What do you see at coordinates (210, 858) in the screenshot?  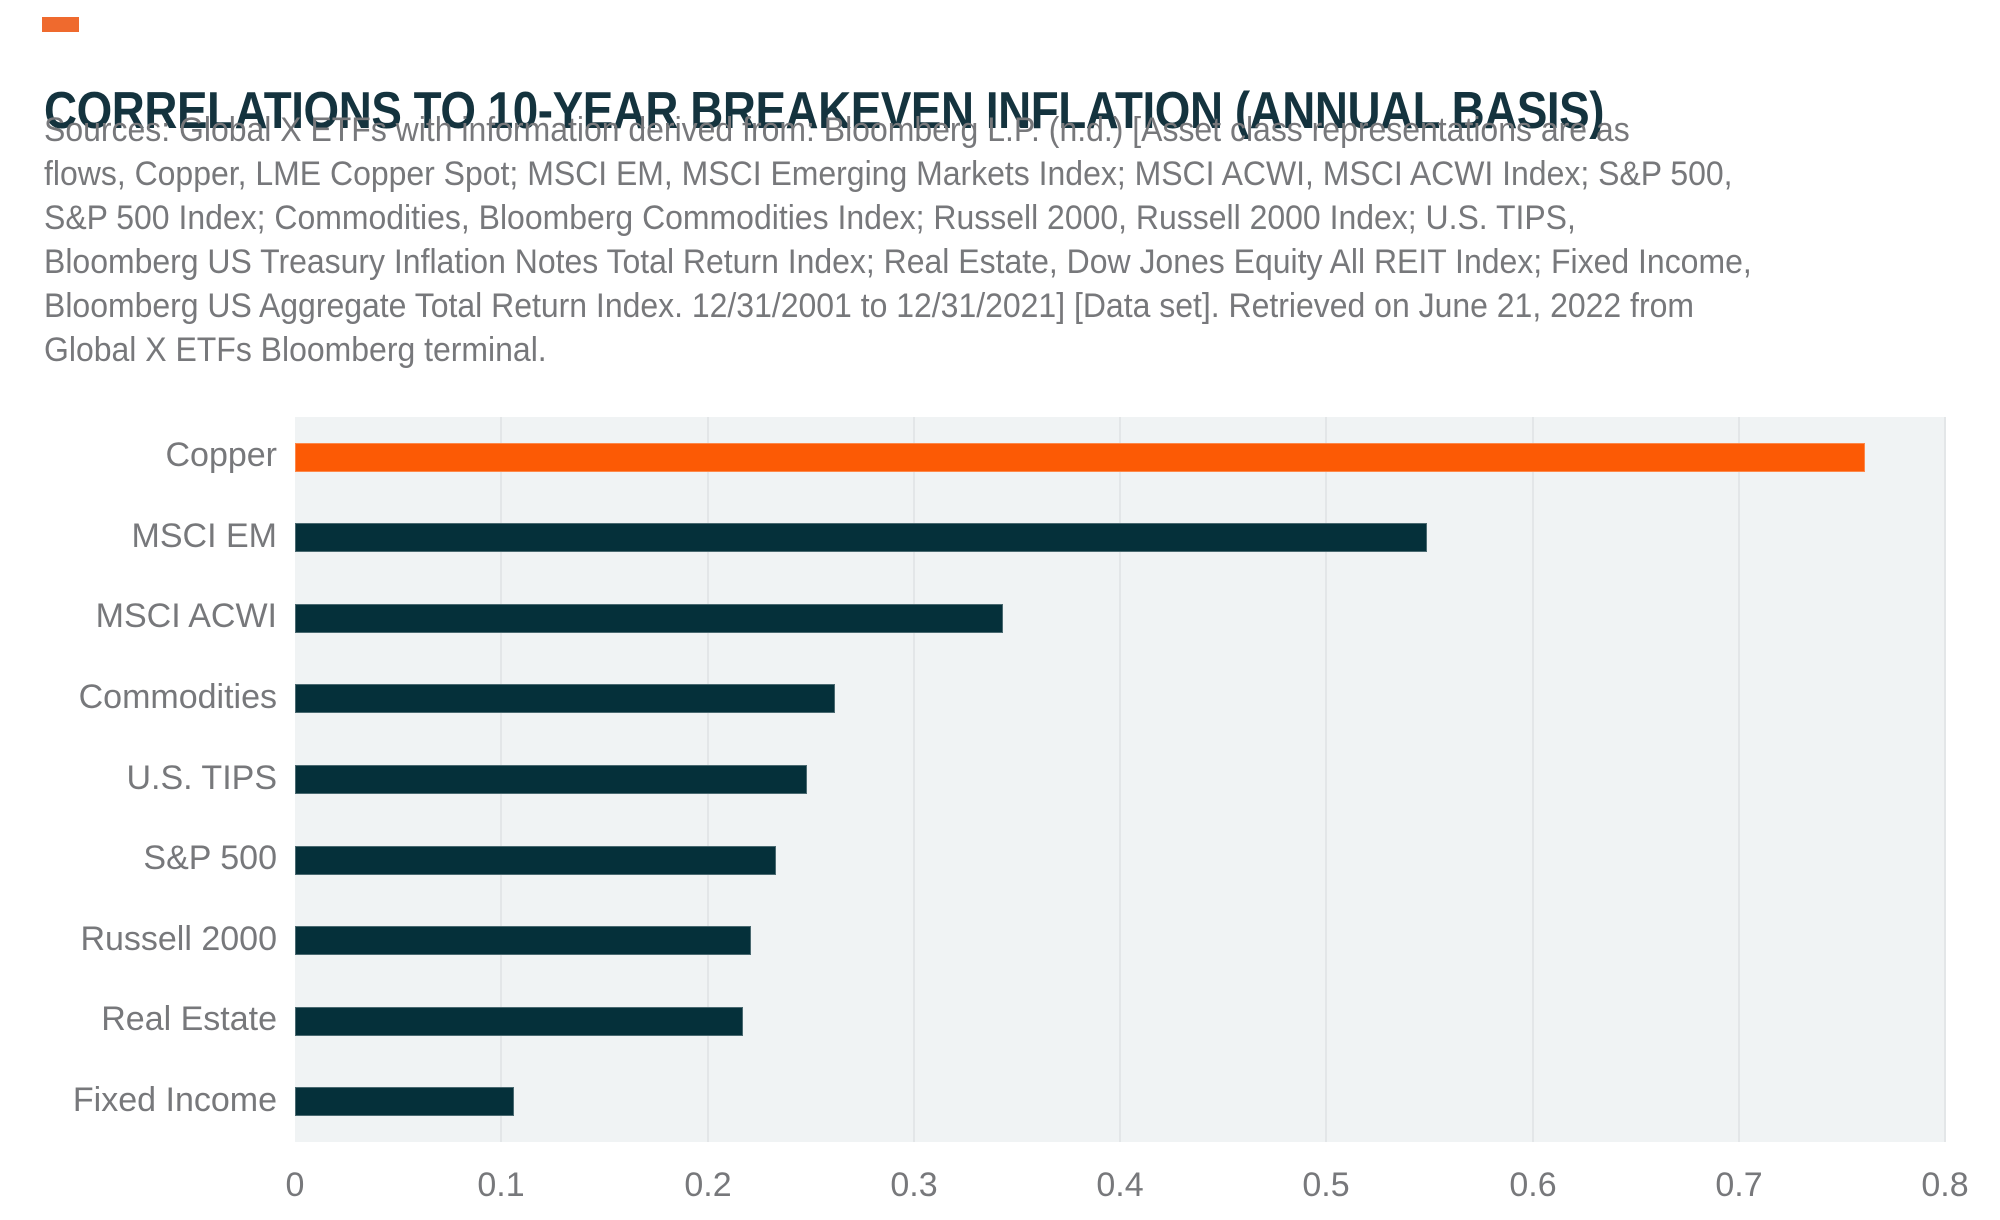 I see `category-label-s-p-500: S&P 500` at bounding box center [210, 858].